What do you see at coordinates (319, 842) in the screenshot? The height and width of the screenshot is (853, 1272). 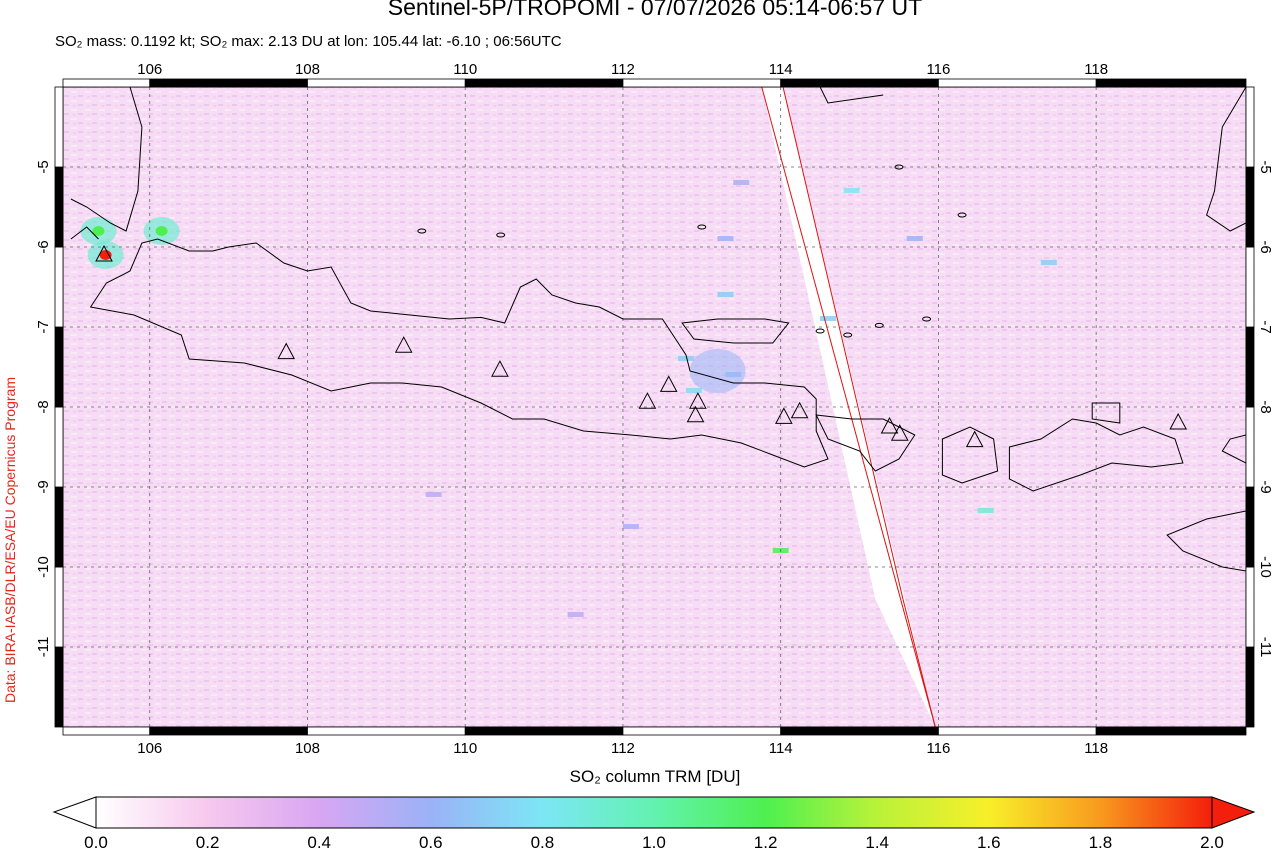 I see `colorbar-tick-label: 0.4` at bounding box center [319, 842].